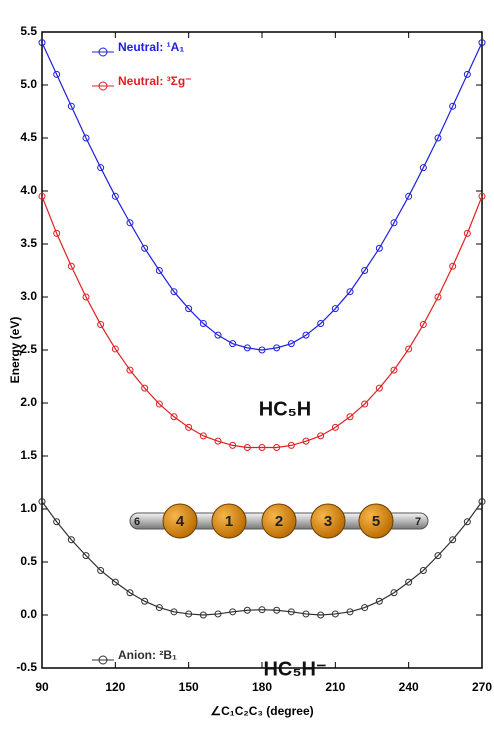  Describe the element at coordinates (28, 137) in the screenshot. I see `y-tick-label: 4.5` at that location.